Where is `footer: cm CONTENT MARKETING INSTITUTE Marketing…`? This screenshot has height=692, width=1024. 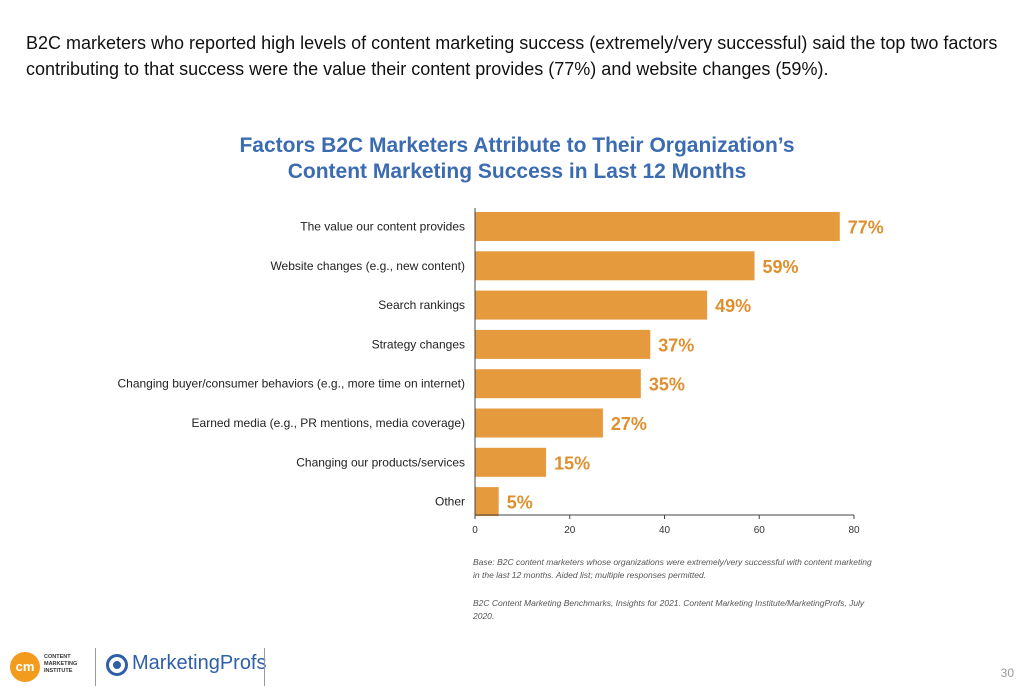
footer: cm CONTENT MARKETING INSTITUTE Marketing… is located at coordinates (512, 666).